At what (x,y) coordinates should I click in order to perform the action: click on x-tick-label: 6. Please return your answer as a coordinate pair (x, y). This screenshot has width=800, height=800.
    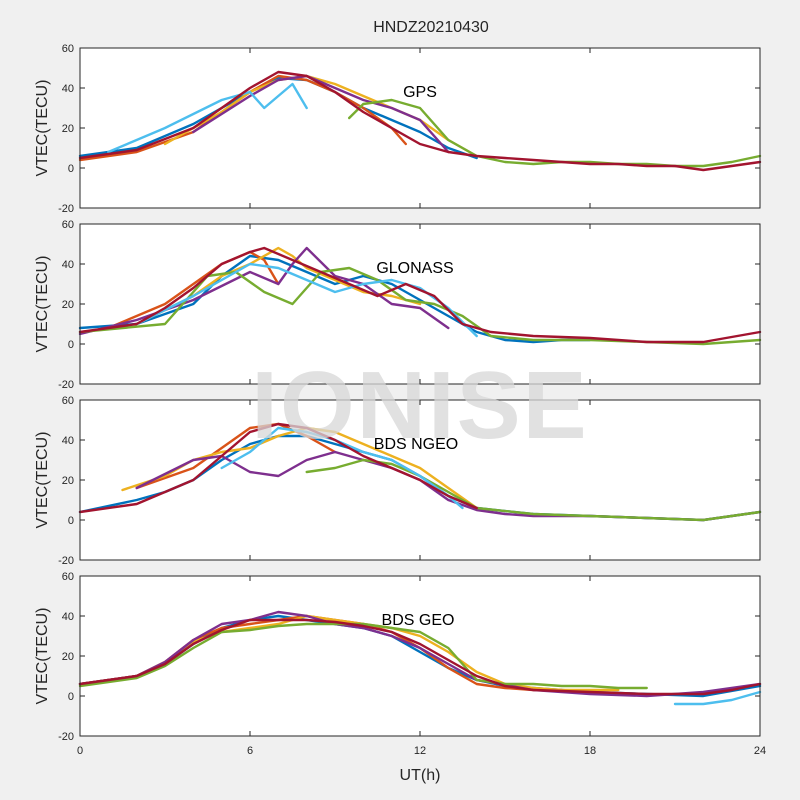
    Looking at the image, I should click on (250, 751).